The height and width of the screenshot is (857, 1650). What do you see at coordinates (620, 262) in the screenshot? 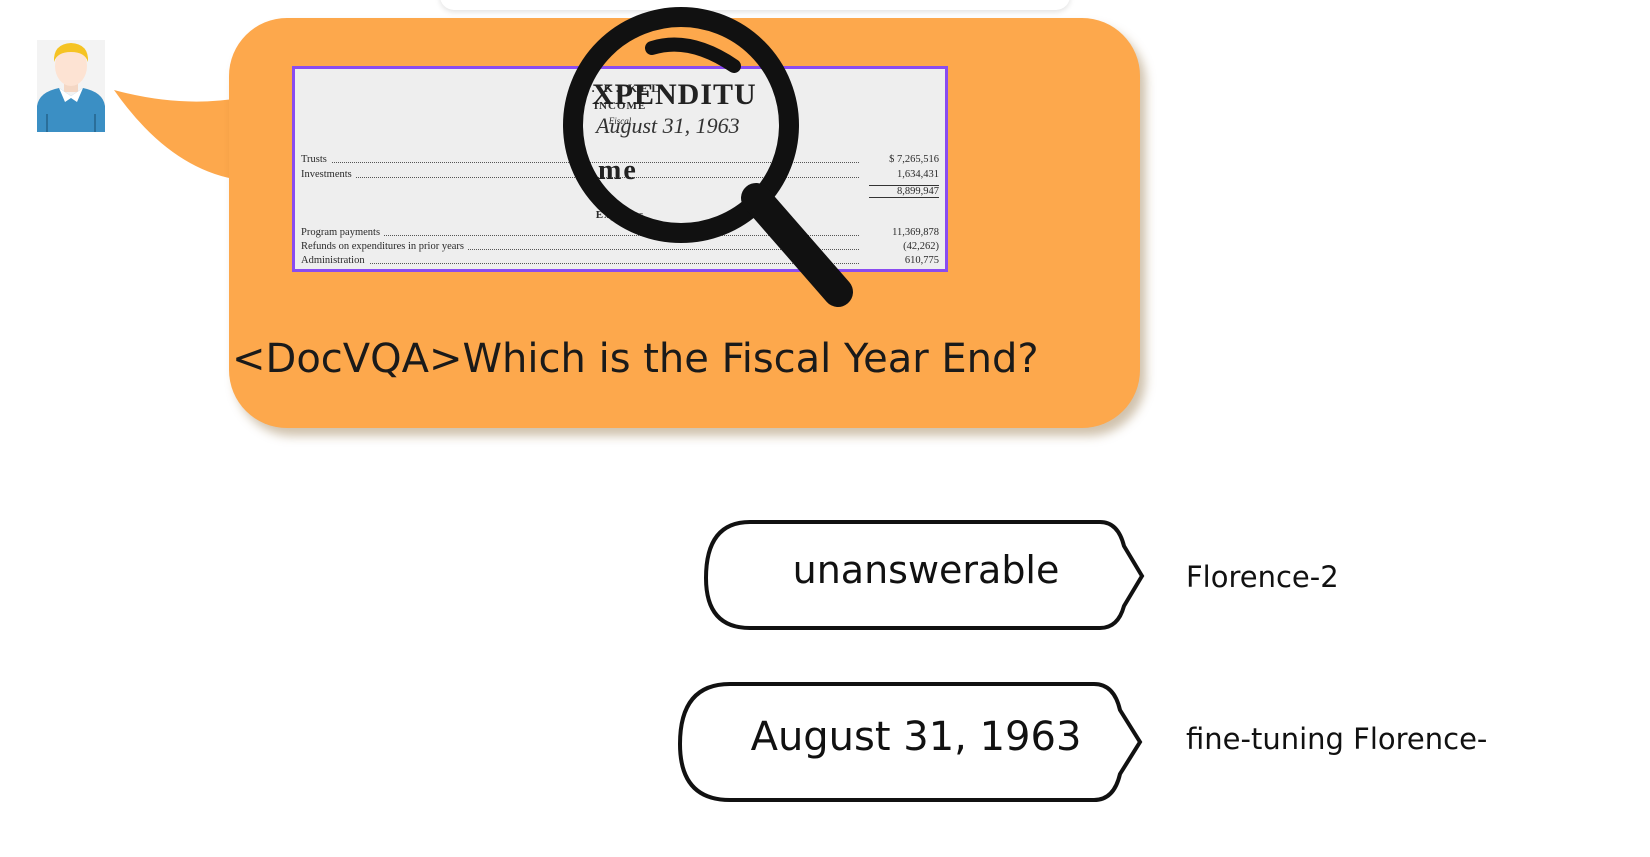
I see `doc-row: Administration 610,775` at bounding box center [620, 262].